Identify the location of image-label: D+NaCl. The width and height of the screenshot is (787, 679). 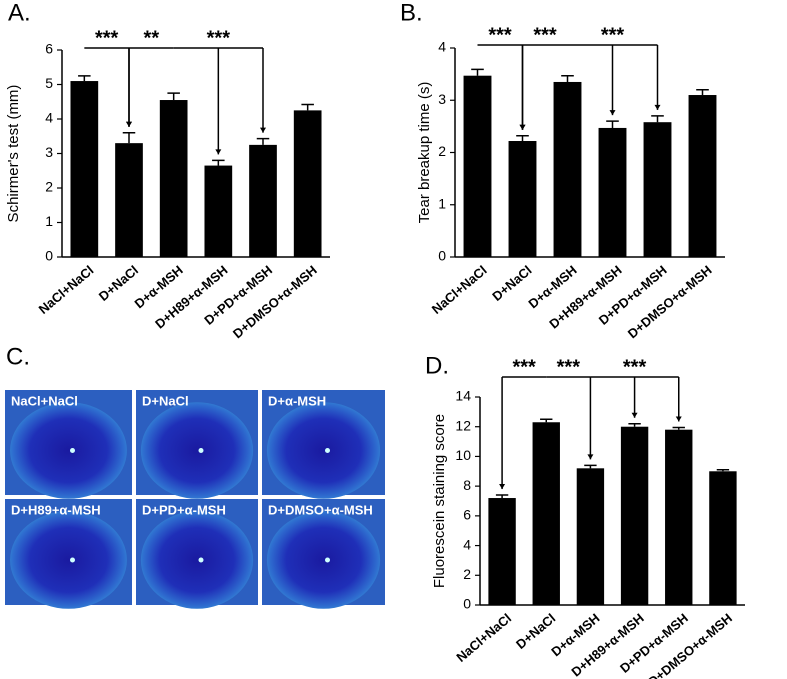
(165, 400).